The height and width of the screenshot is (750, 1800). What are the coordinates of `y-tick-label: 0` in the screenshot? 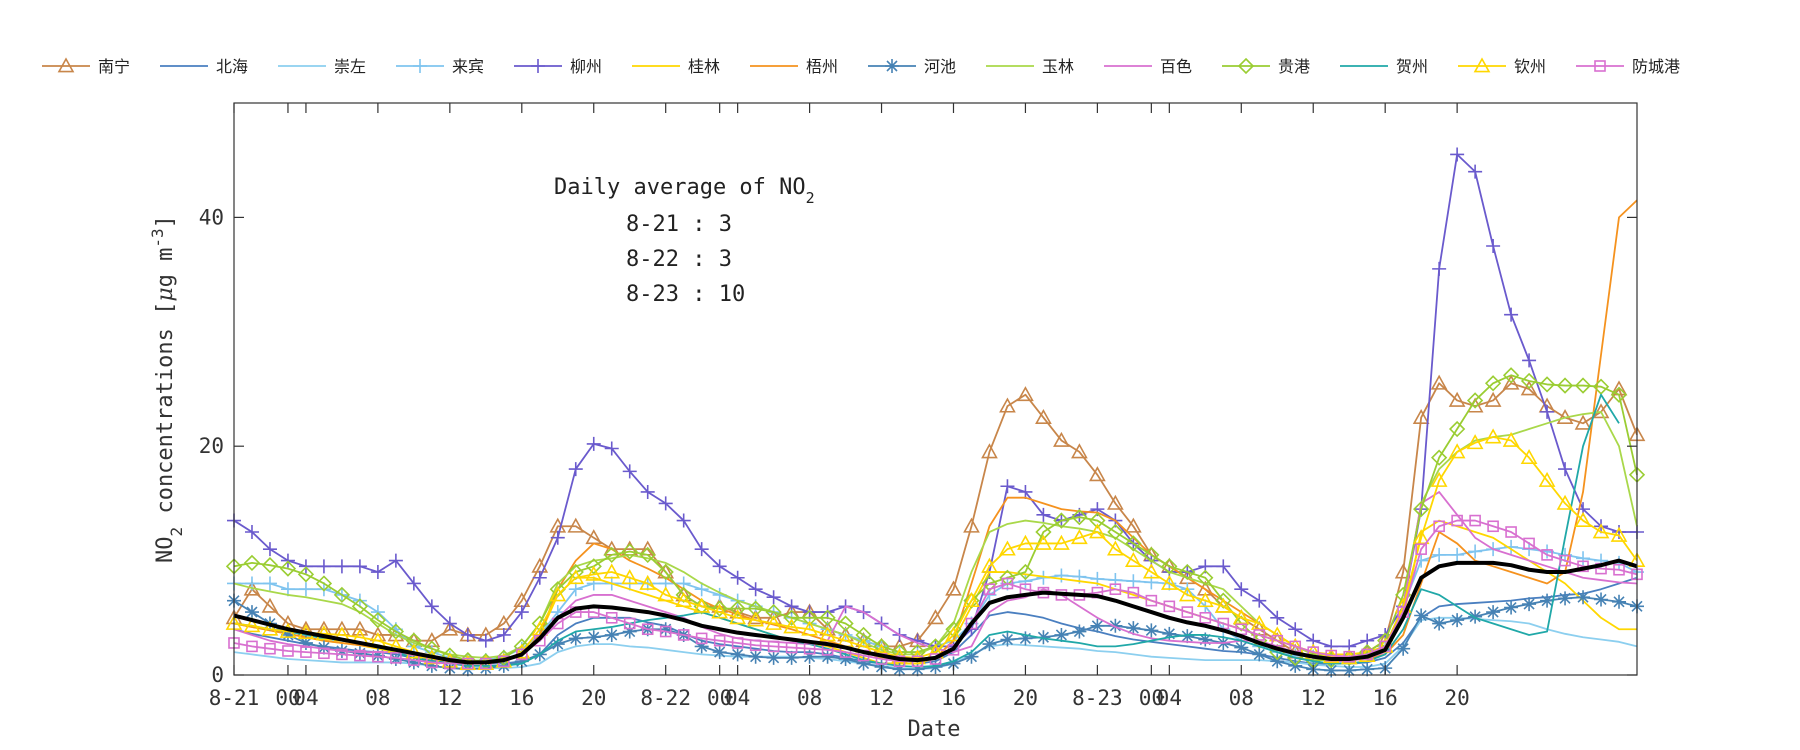 It's located at (217, 675).